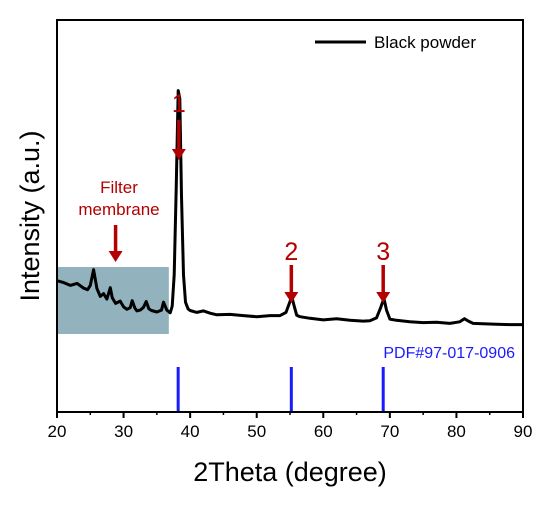 This screenshot has height=506, width=550. I want to click on peak-label-2: 2, so click(291, 252).